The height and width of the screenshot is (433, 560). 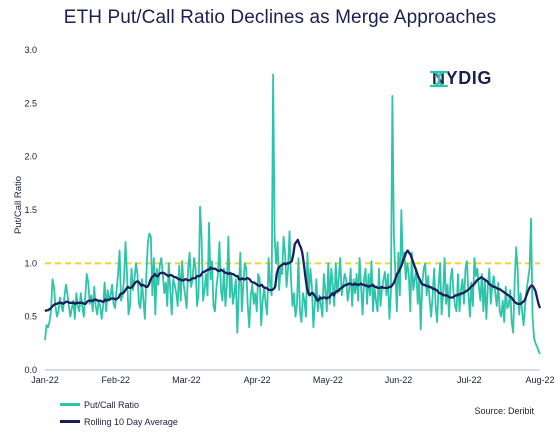 What do you see at coordinates (504, 411) in the screenshot?
I see `source-note: Source: Deribit` at bounding box center [504, 411].